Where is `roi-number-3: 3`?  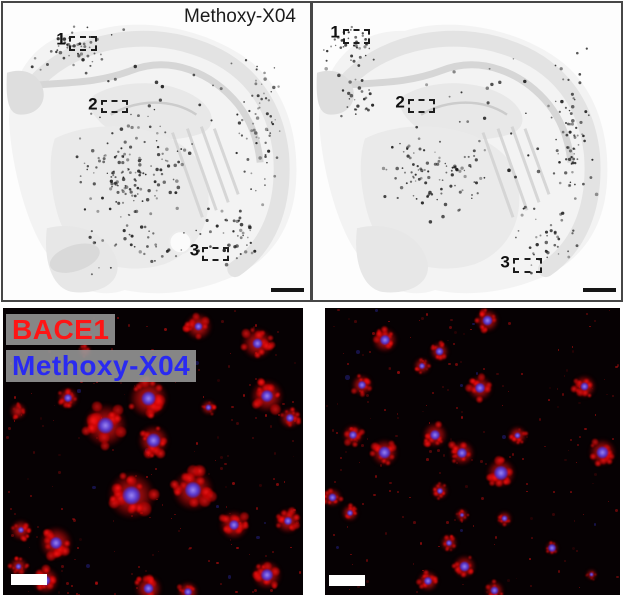
roi-number-3: 3 is located at coordinates (194, 250).